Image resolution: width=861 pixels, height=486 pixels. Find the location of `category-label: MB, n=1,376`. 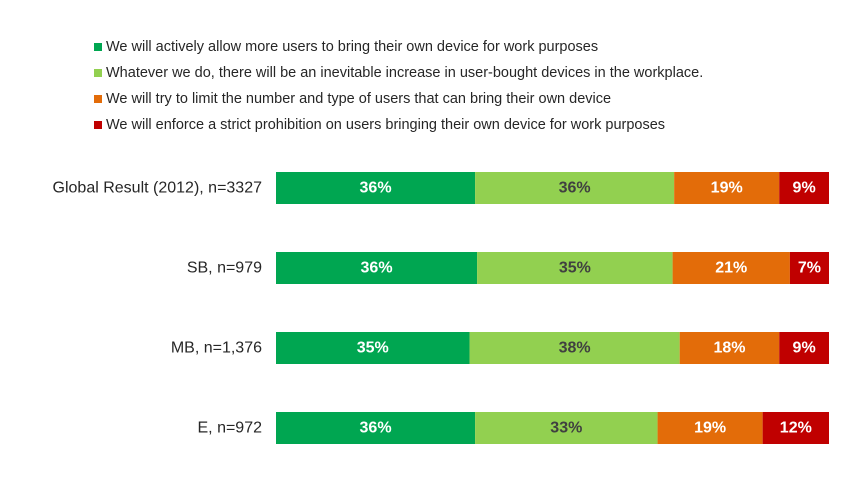

category-label: MB, n=1,376 is located at coordinates (216, 348).